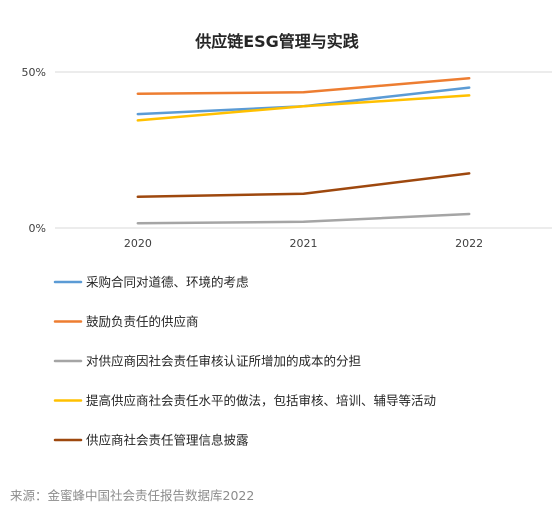  Describe the element at coordinates (142, 321) in the screenshot. I see `legend-label-2: 鼓励负责任的供应商` at that location.